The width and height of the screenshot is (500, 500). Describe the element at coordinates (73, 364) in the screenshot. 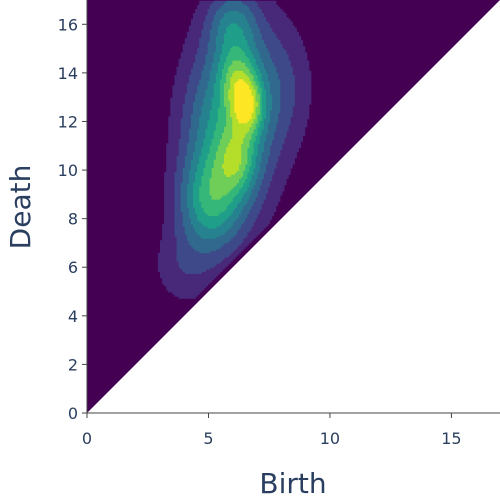

I see `y-tick-label: 2` at that location.